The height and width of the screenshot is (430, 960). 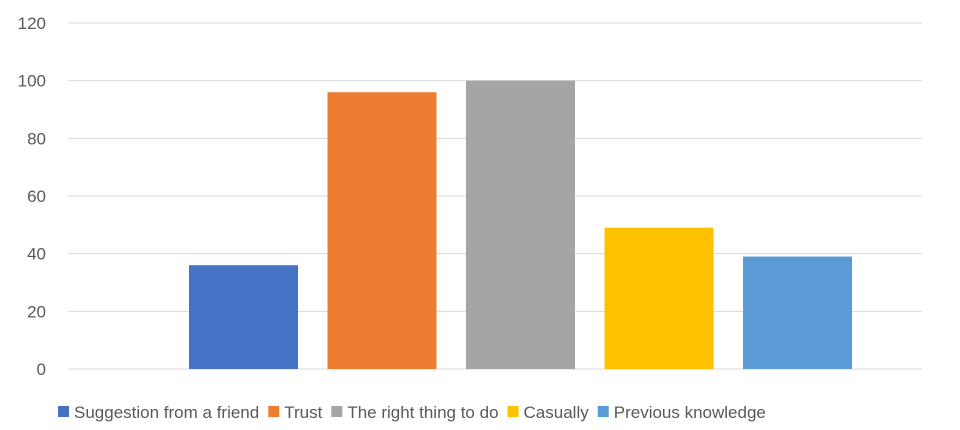 I want to click on y-tick-label: 80, so click(x=36, y=138).